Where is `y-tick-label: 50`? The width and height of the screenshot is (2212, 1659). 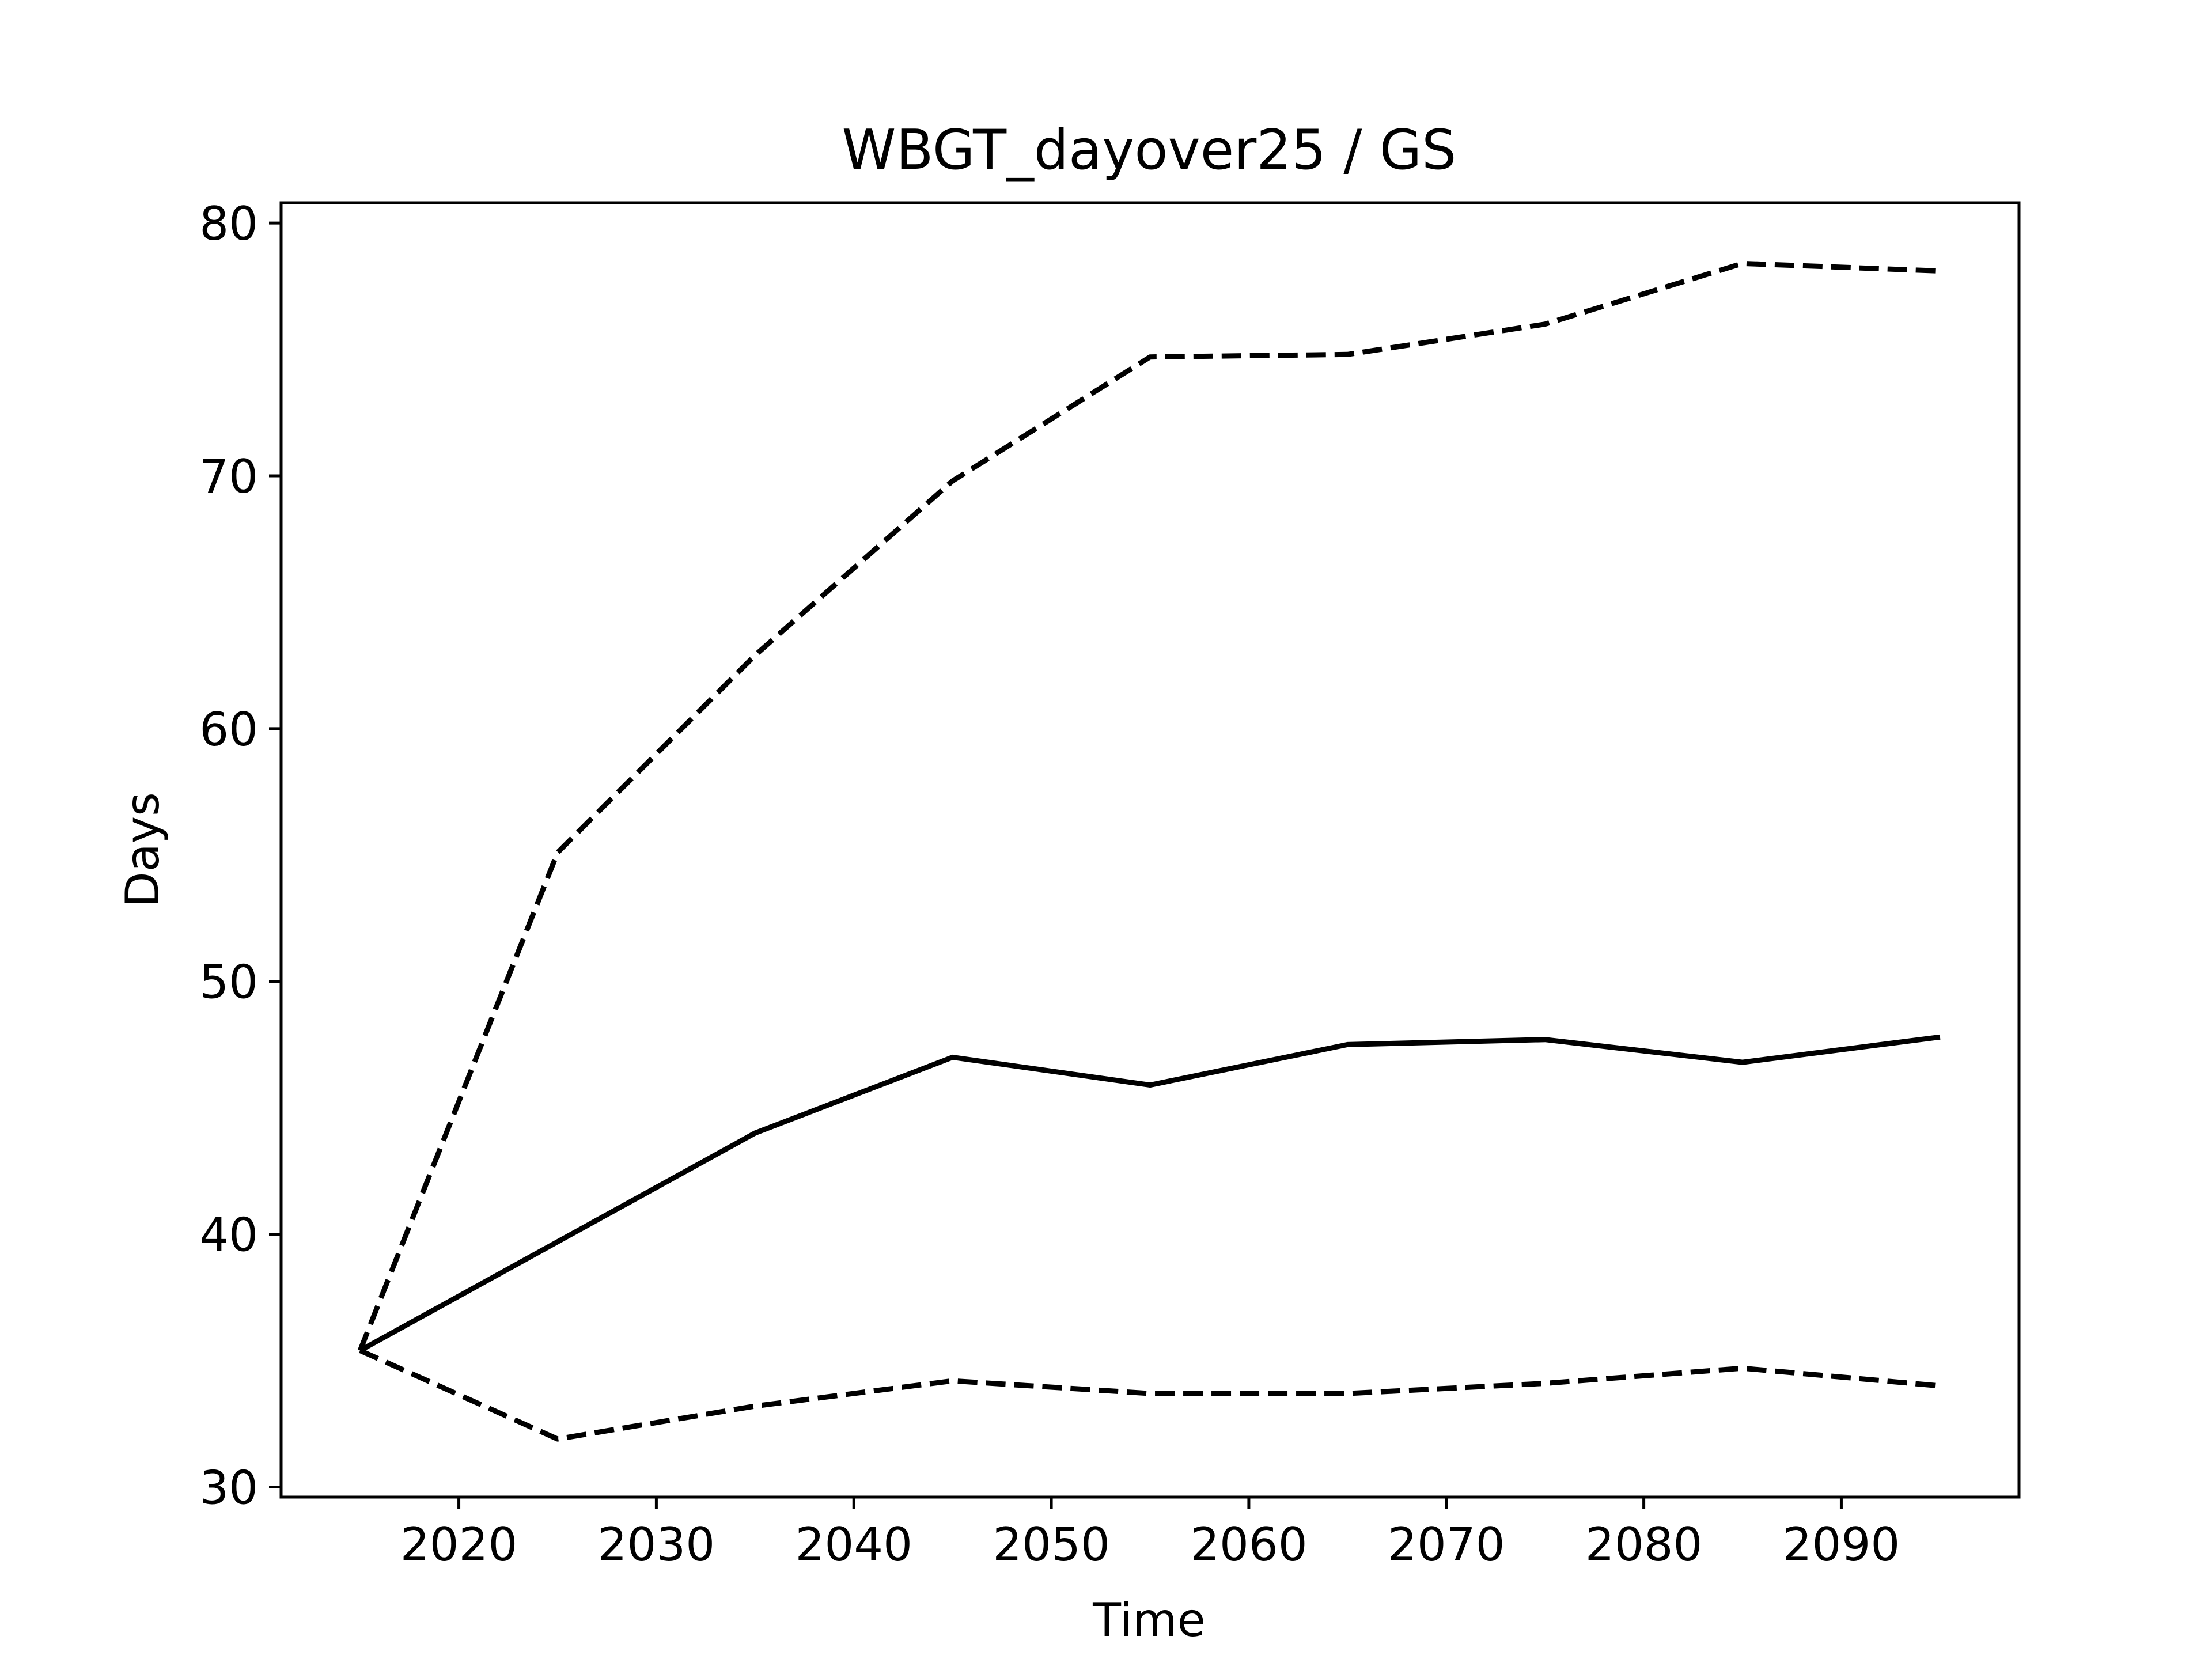
y-tick-label: 50 is located at coordinates (228, 982).